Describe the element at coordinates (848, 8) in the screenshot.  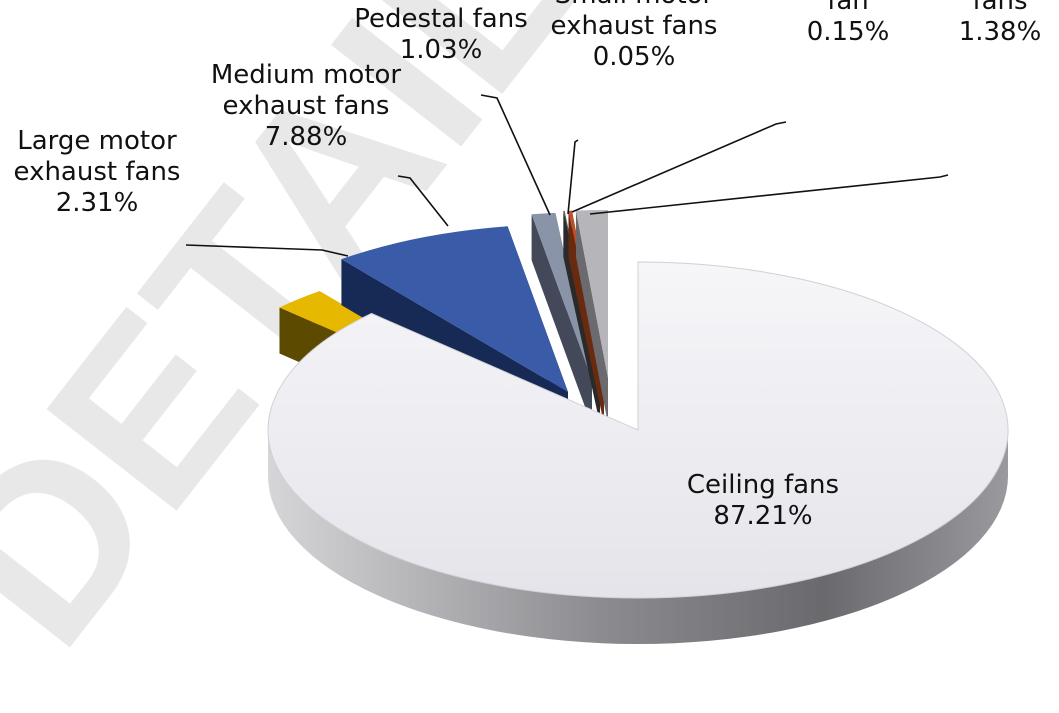
I see `slice-name-label: fan` at that location.